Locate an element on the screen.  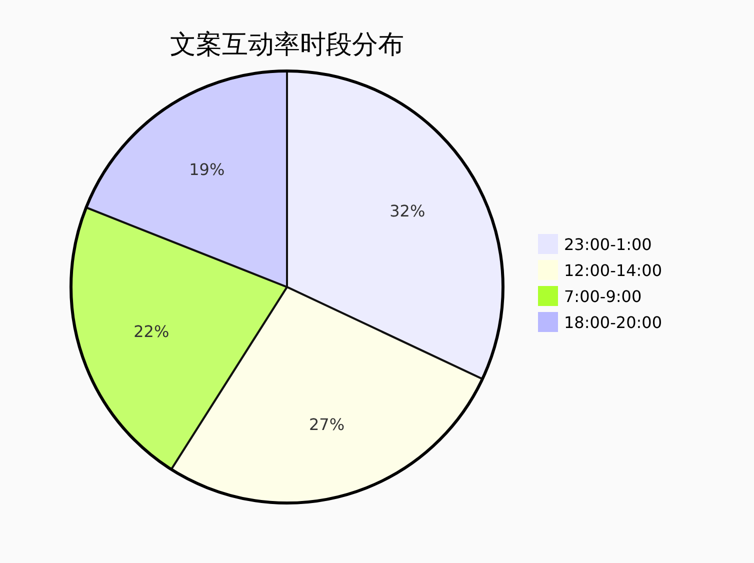
data-label: 32% is located at coordinates (408, 211).